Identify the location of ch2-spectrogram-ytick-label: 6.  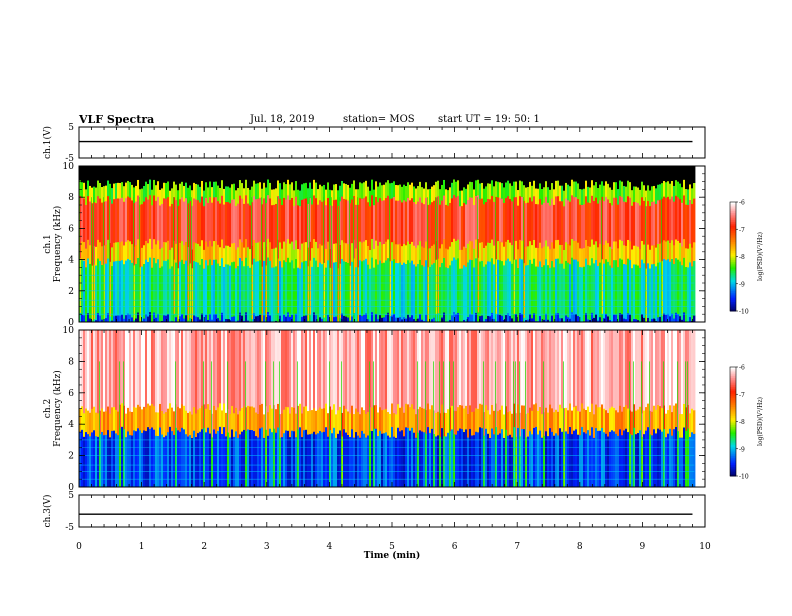
(71, 394).